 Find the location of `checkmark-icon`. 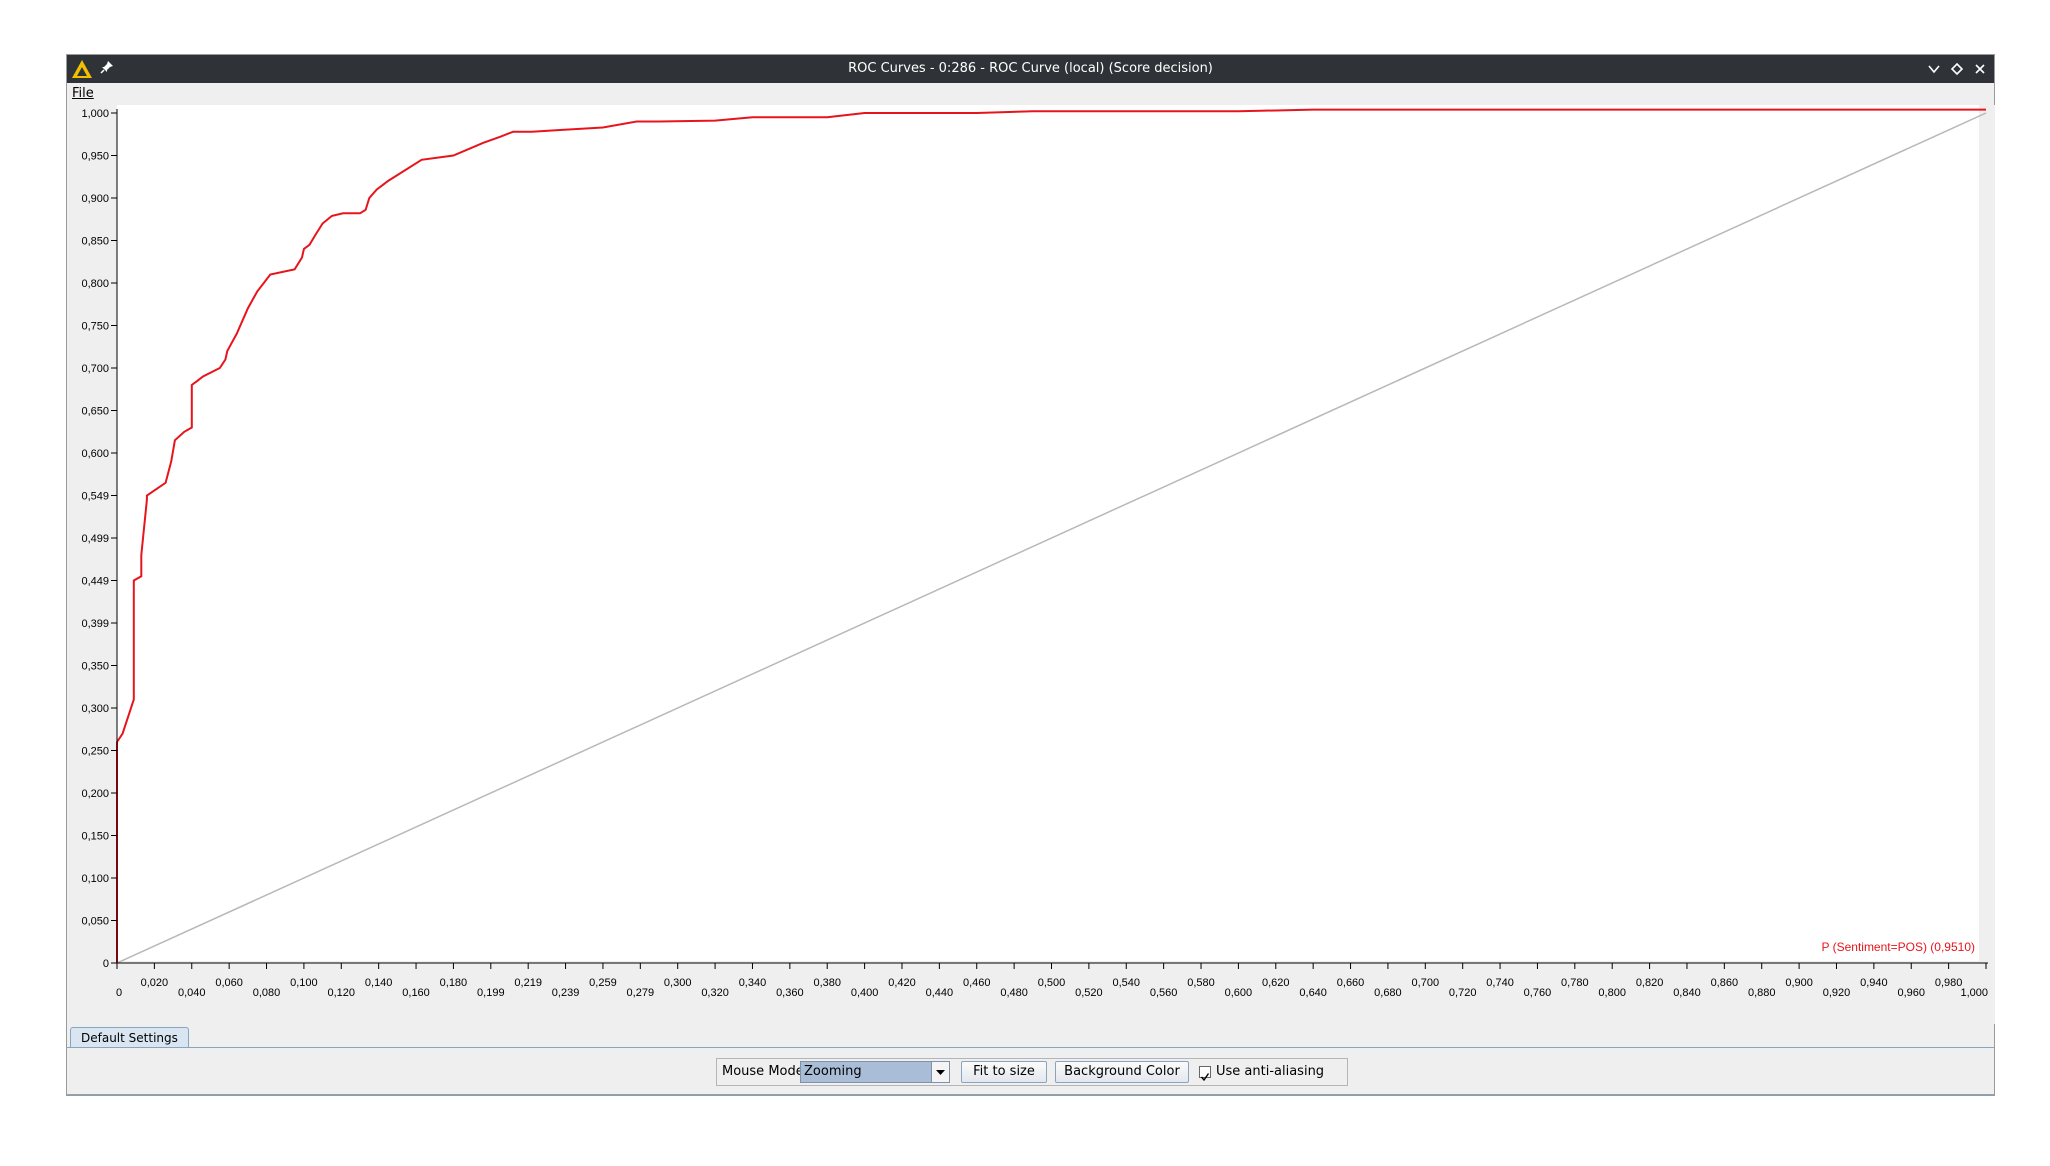

checkmark-icon is located at coordinates (1205, 1077).